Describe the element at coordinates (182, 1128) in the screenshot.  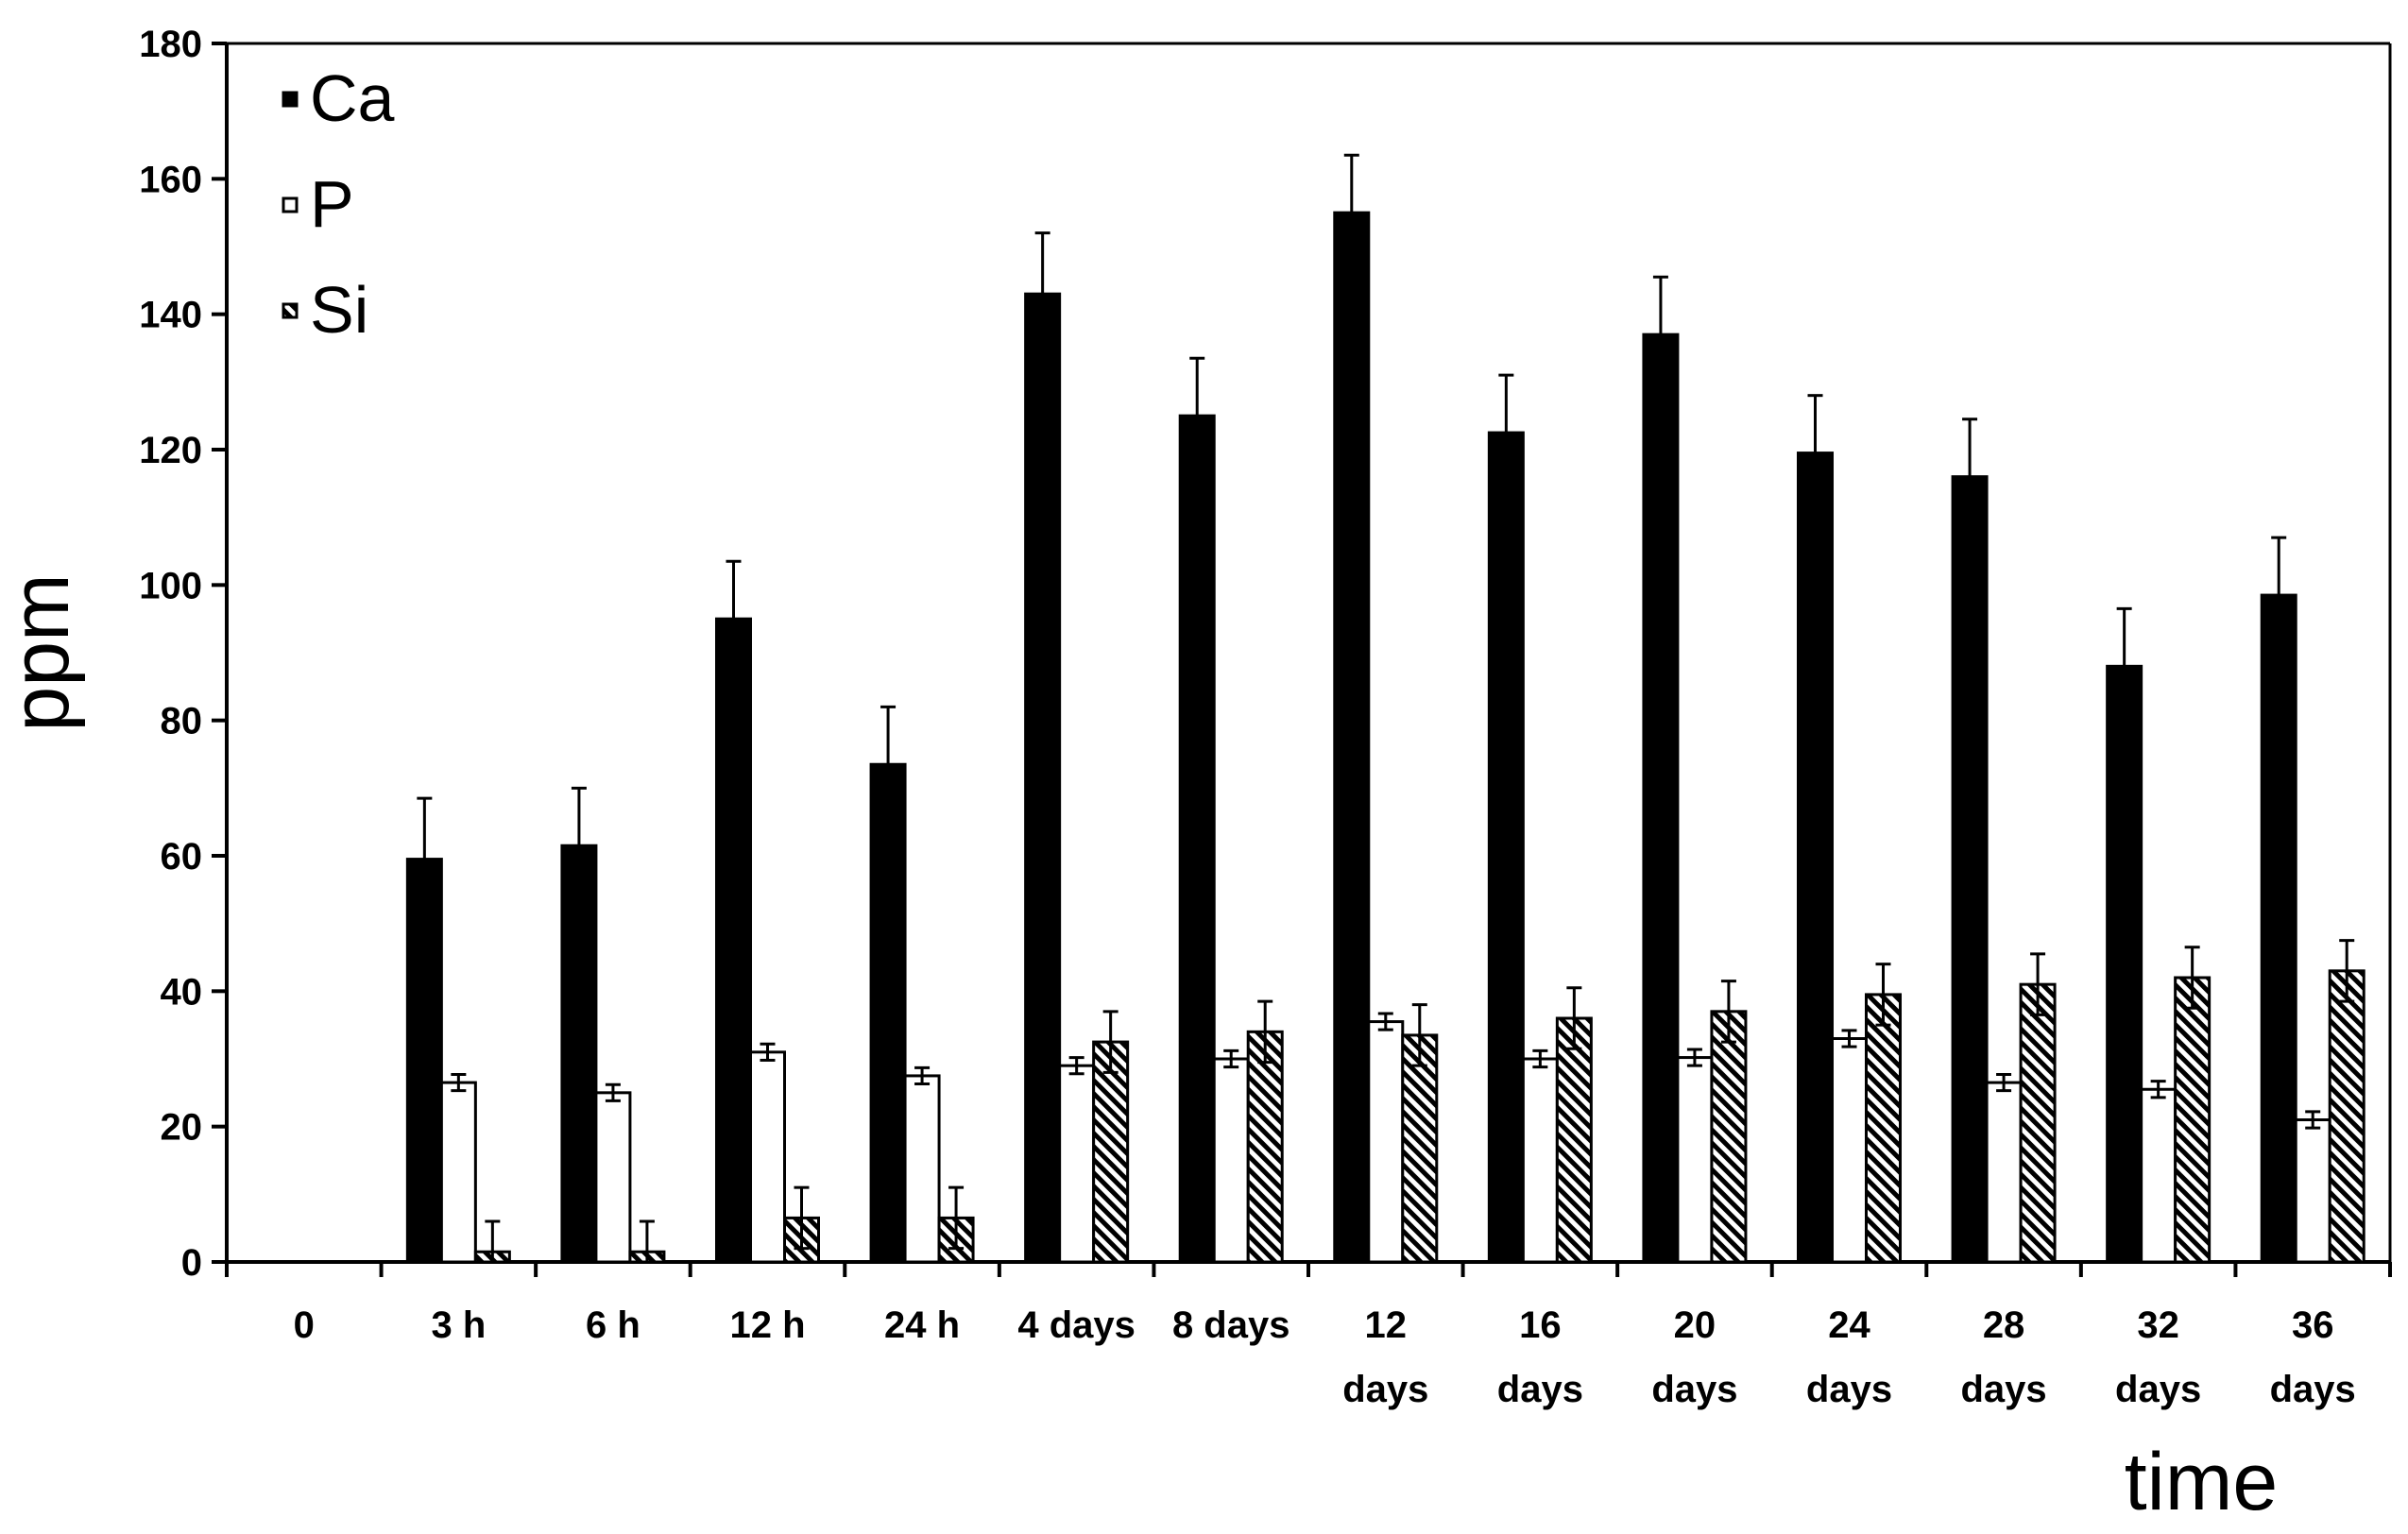
I see `y-tick-label: 20` at that location.